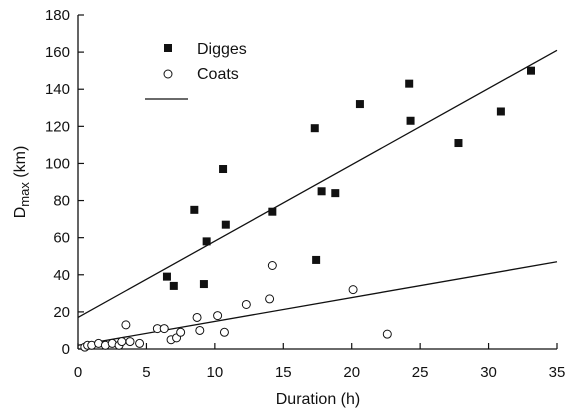  Describe the element at coordinates (61, 312) in the screenshot. I see `y-tick-label: 20` at that location.